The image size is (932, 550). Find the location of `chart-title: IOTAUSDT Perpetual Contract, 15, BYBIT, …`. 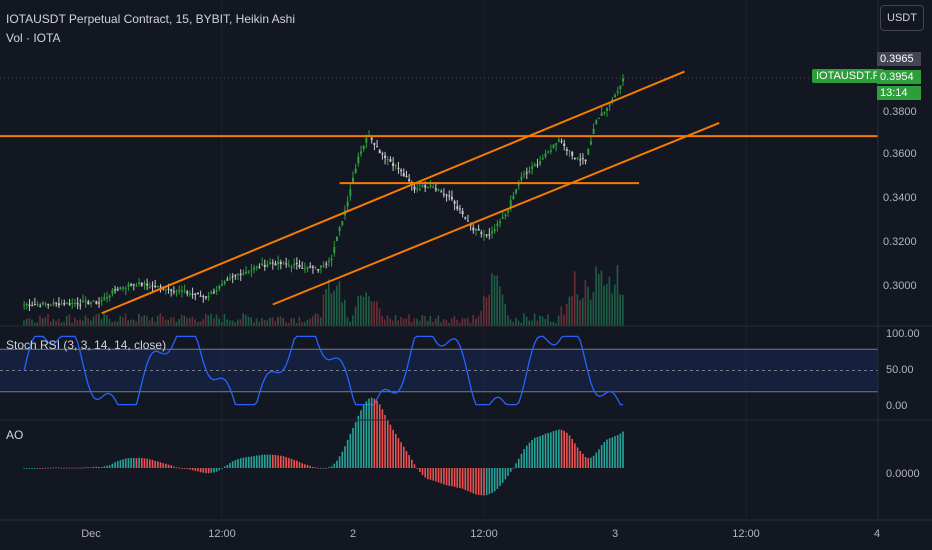

chart-title: IOTAUSDT Perpetual Contract, 15, BYBIT, … is located at coordinates (151, 19).